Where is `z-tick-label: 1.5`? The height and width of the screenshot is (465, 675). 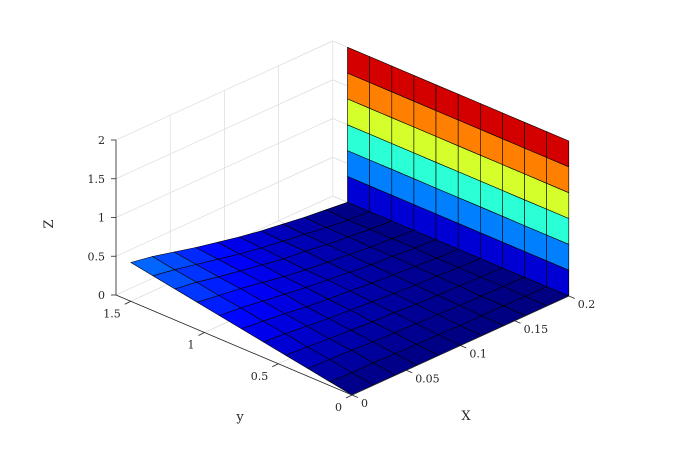 z-tick-label: 1.5 is located at coordinates (97, 179).